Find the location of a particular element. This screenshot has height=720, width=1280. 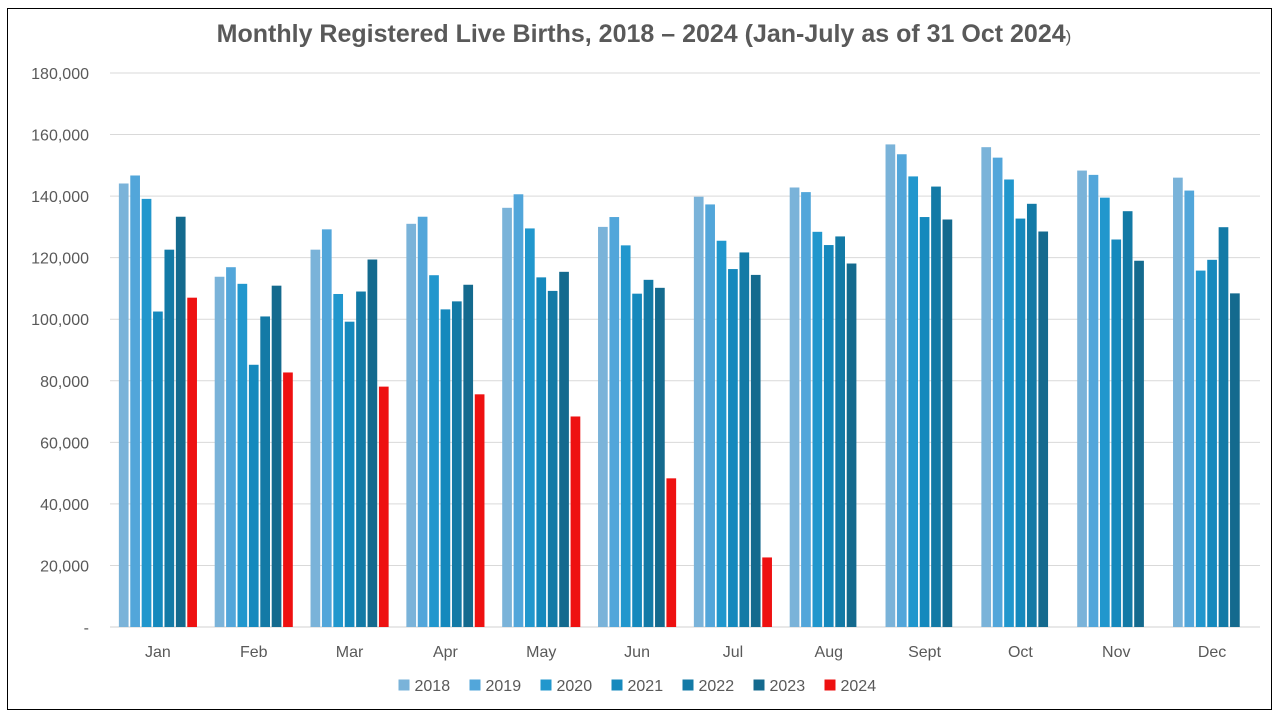

bar-2019-jan is located at coordinates (135, 401).